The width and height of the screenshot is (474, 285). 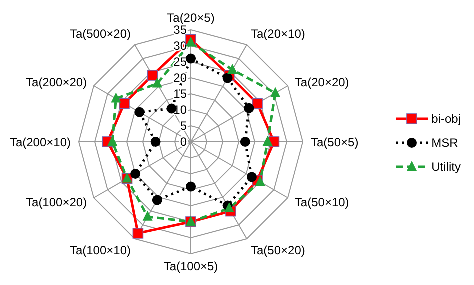 I want to click on spoke-label: Ta(20×5), so click(x=191, y=18).